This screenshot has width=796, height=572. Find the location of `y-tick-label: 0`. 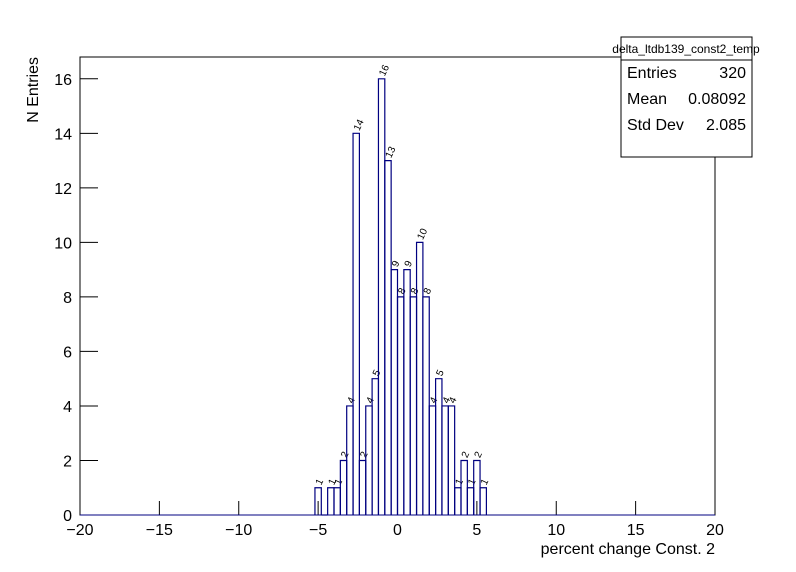

y-tick-label: 0 is located at coordinates (67, 516).